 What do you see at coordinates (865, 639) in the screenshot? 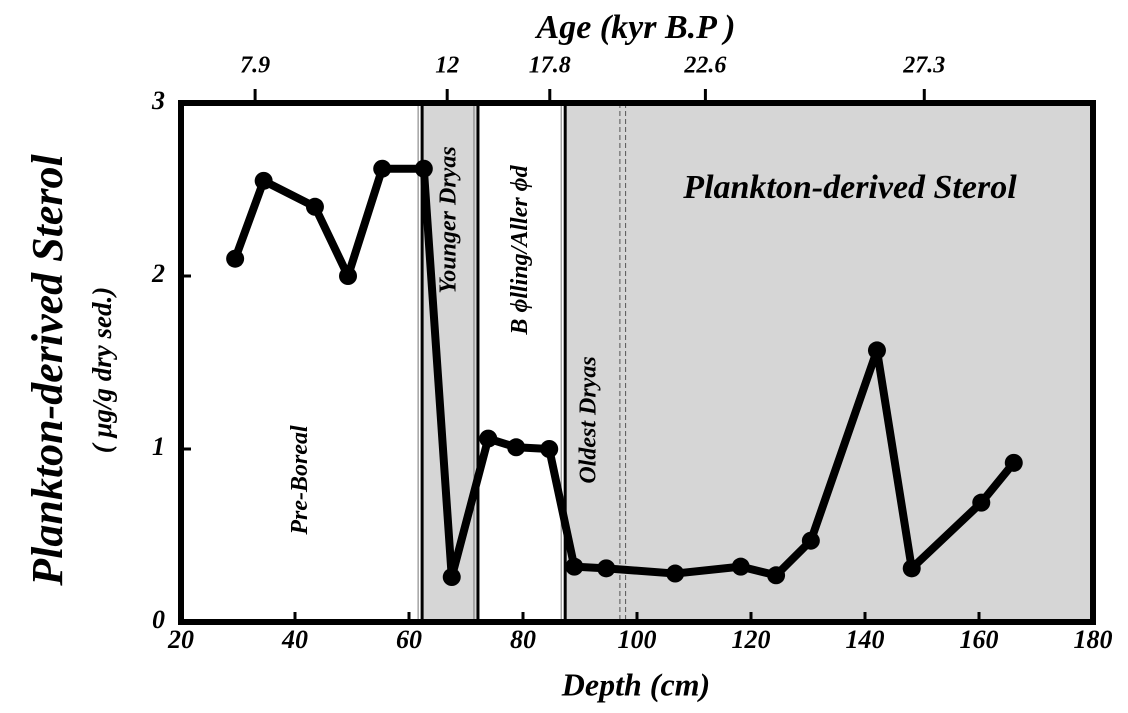
I see `x-tick-label: 140` at bounding box center [865, 639].